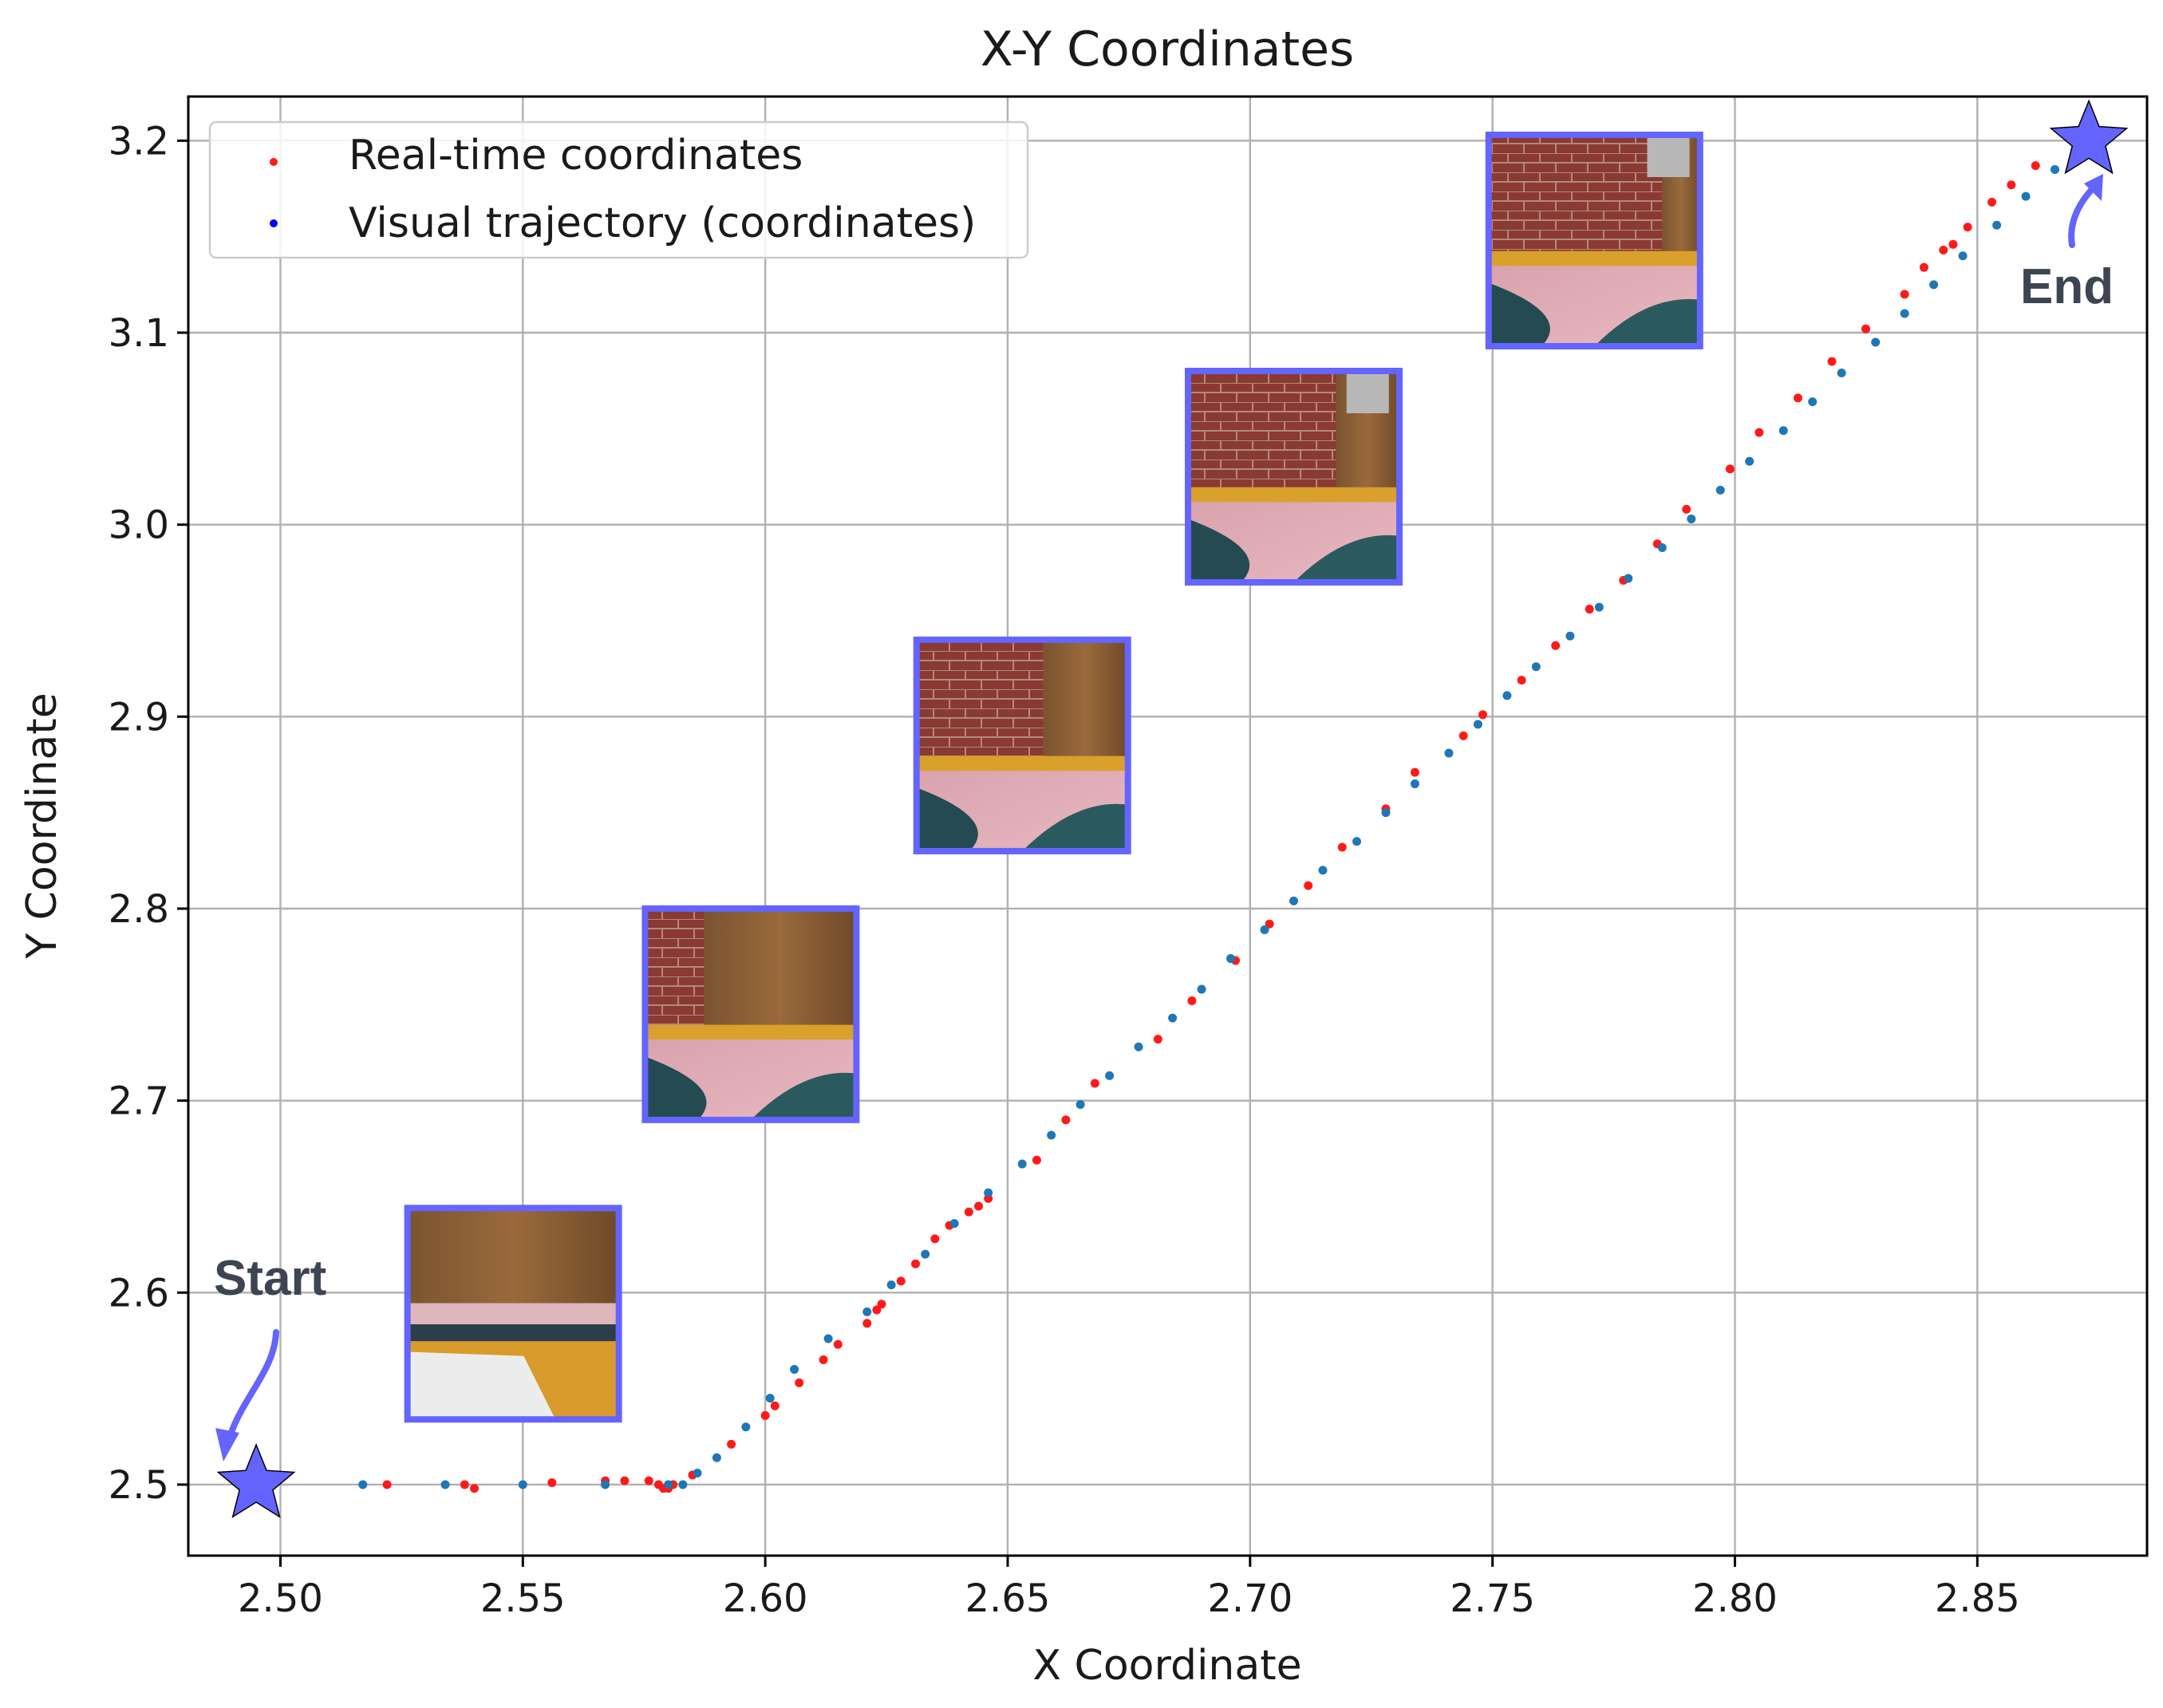  Describe the element at coordinates (2093, 187) in the screenshot. I see `end-arrowhead-icon` at that location.